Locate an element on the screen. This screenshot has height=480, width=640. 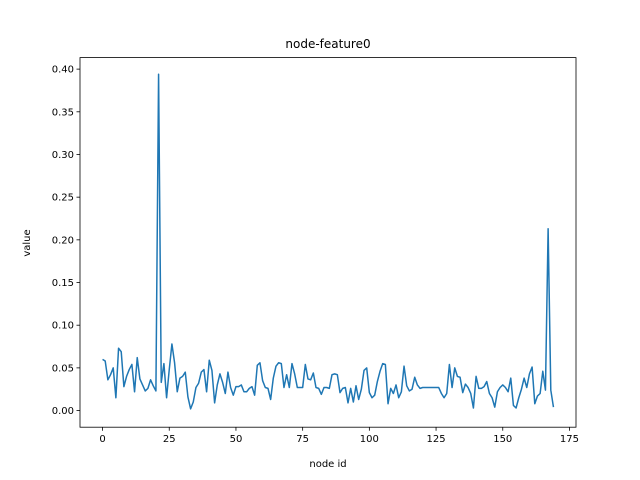
x-axis: 0 25 50 75 100 125 150 175 is located at coordinates (339, 436).